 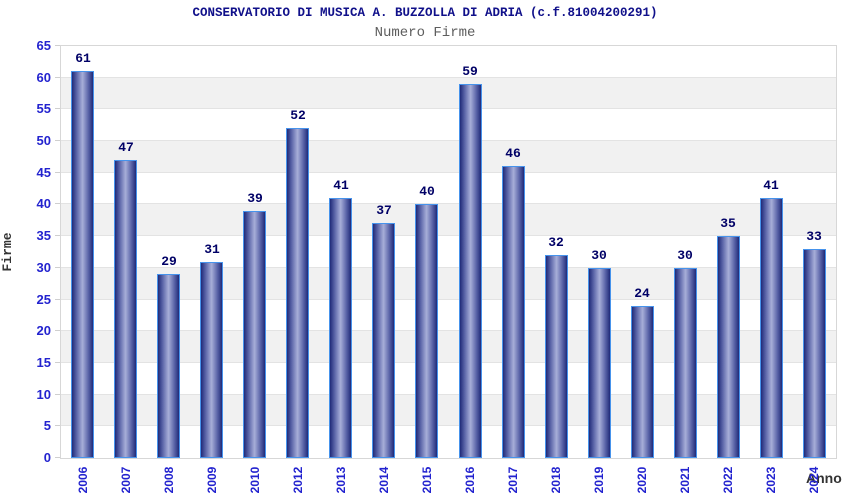 I want to click on x-tick-label: 2008, so click(x=169, y=480).